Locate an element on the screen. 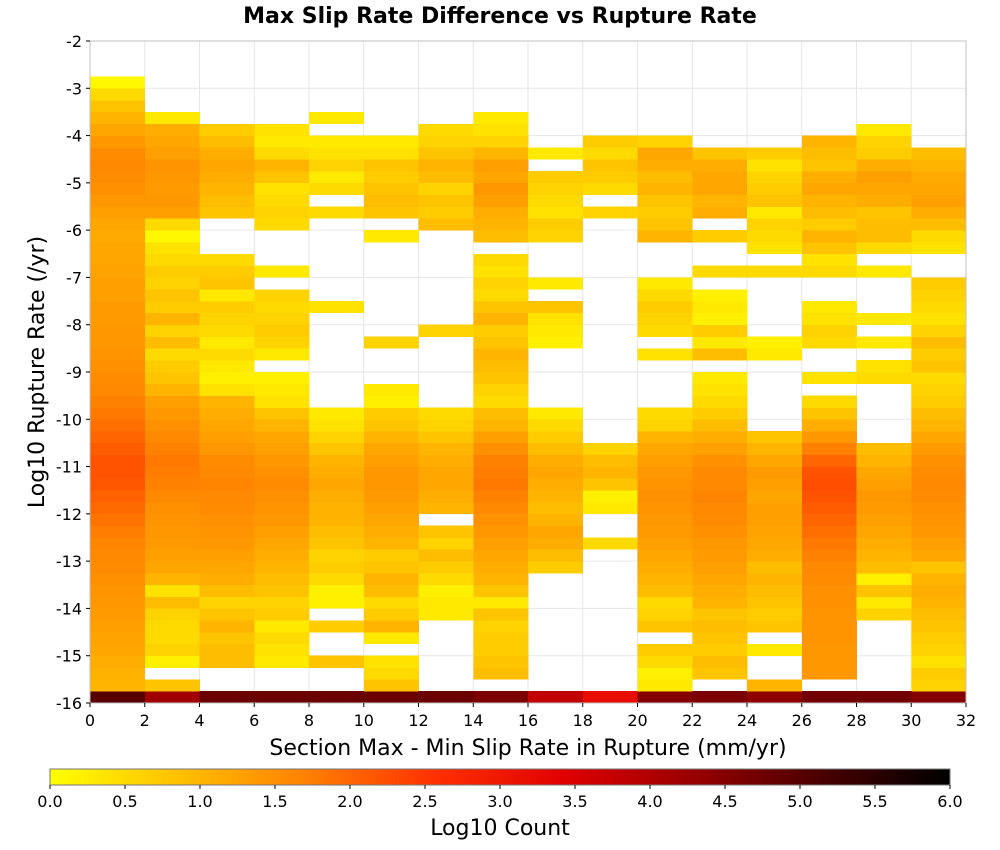 The width and height of the screenshot is (1000, 850). x-tick-label: 4 is located at coordinates (199, 720).